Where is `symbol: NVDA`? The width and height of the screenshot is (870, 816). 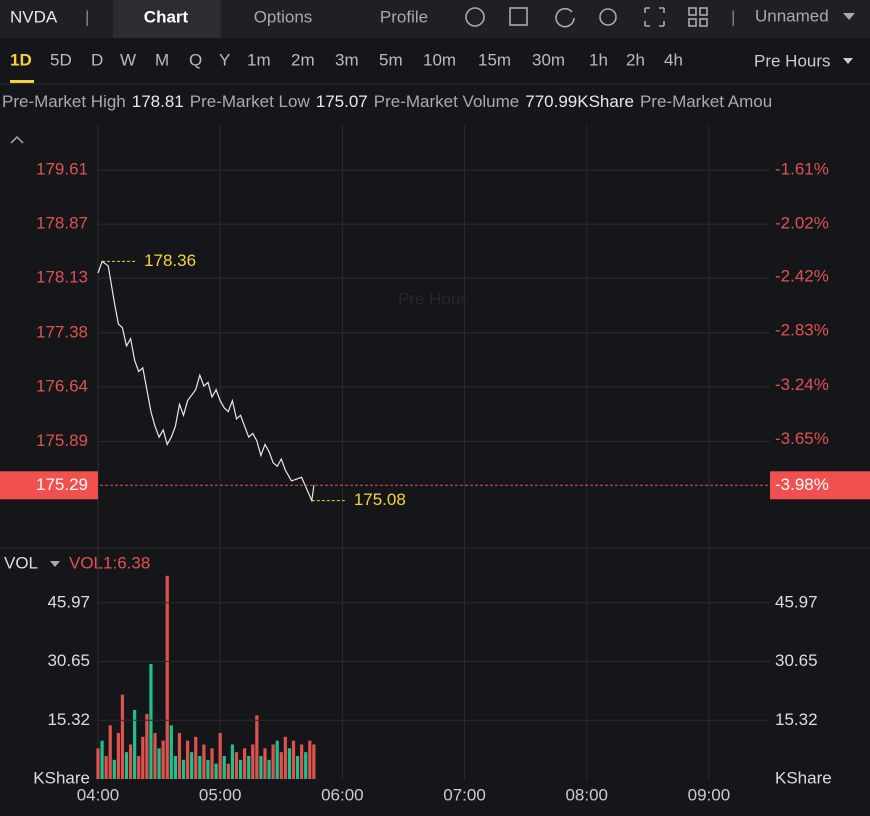 symbol: NVDA is located at coordinates (34, 16).